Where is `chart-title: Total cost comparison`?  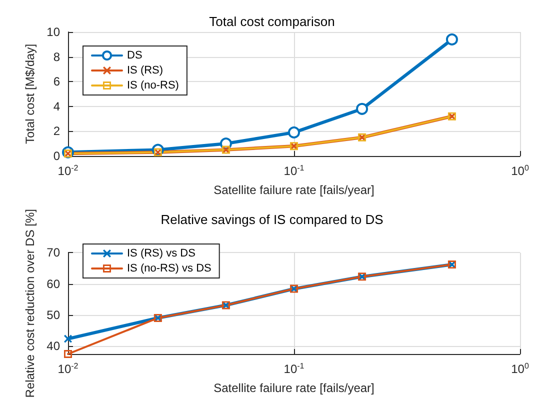
chart-title: Total cost comparison is located at coordinates (272, 21).